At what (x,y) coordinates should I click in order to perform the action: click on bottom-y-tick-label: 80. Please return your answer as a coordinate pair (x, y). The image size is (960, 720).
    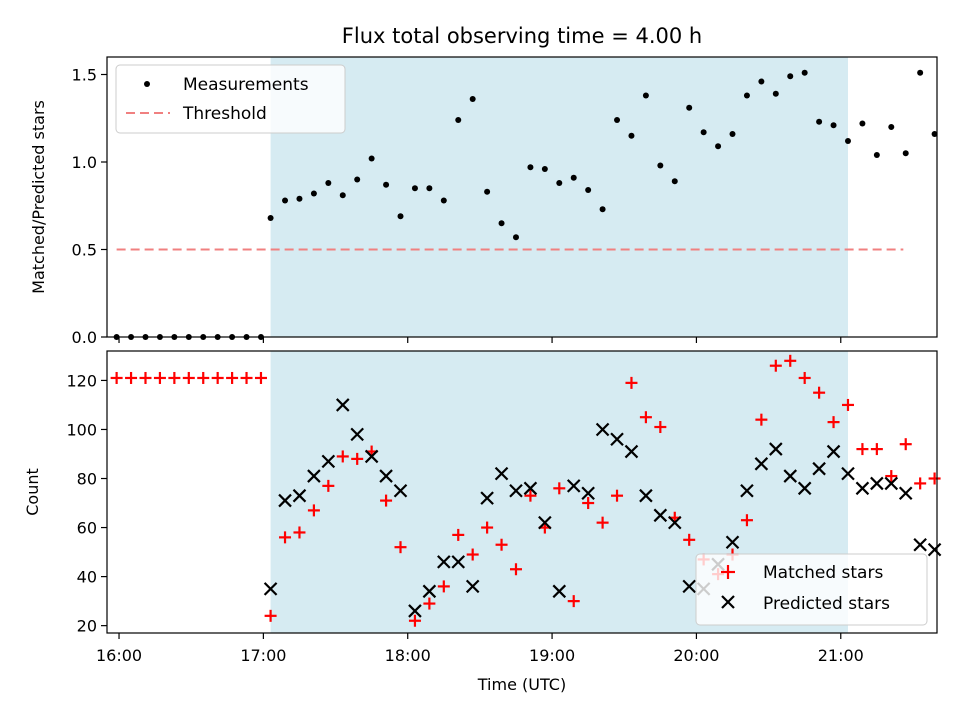
    Looking at the image, I should click on (87, 479).